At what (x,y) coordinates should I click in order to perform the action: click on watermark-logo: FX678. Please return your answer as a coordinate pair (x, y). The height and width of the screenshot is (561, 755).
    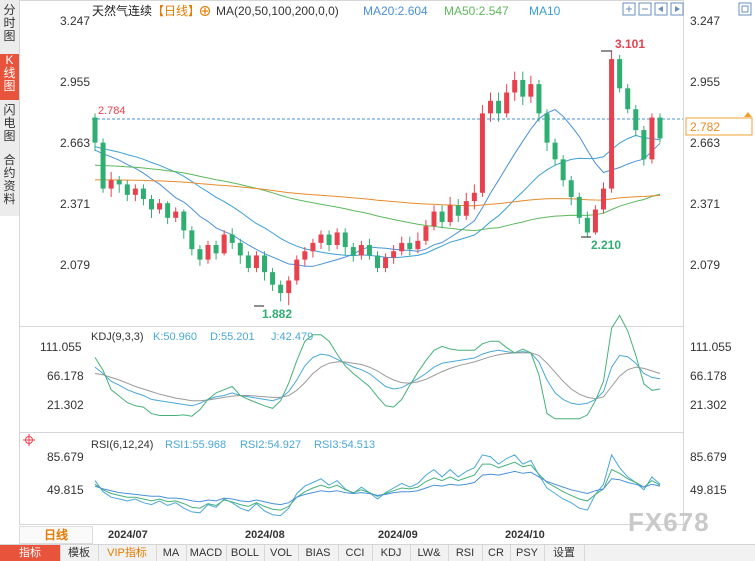
    Looking at the image, I should click on (669, 522).